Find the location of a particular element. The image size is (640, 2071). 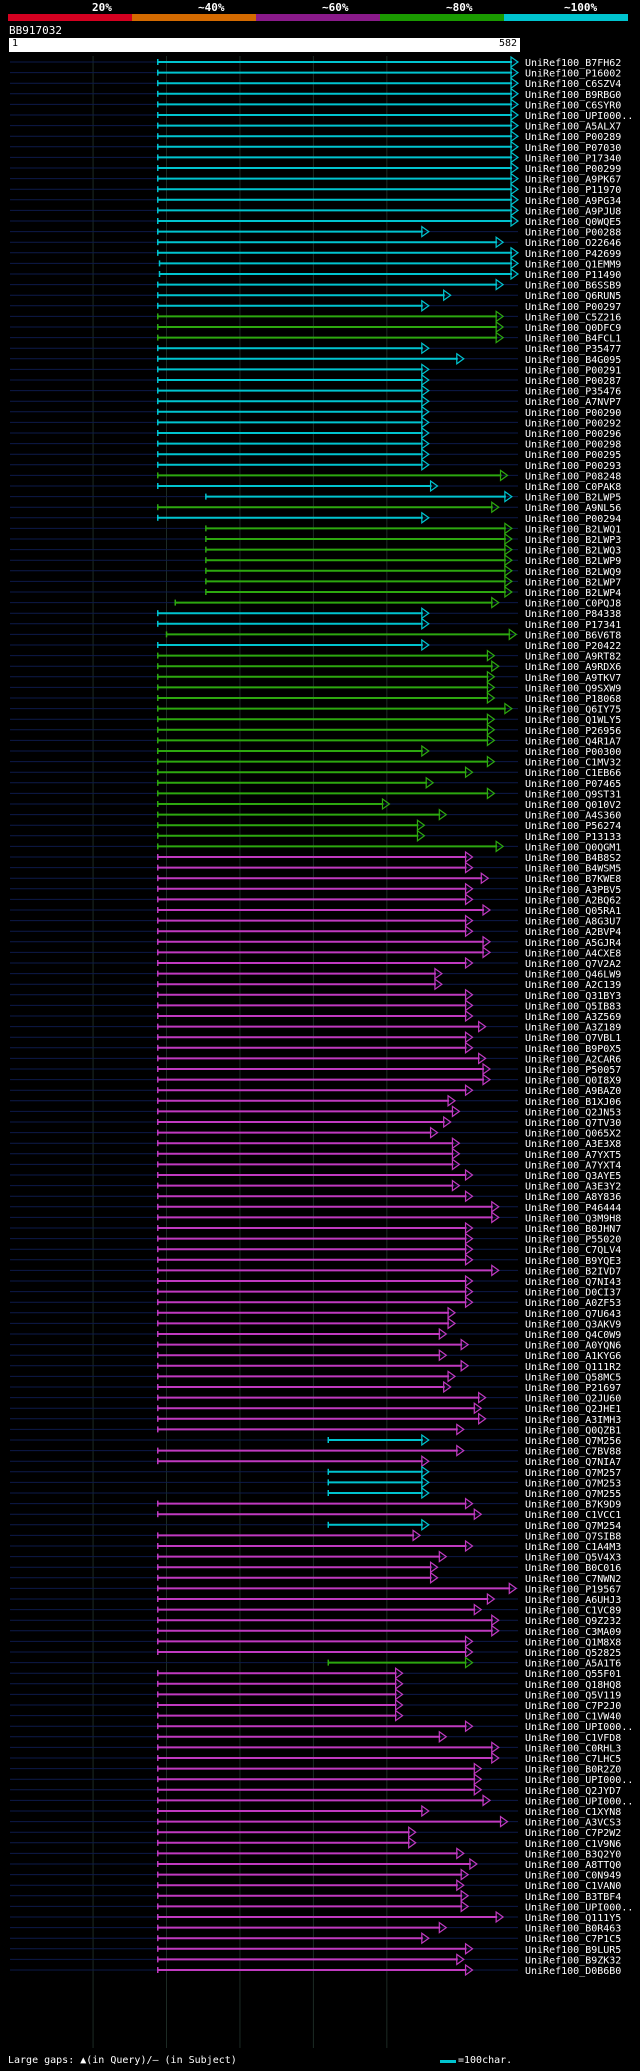

hit-label: UniRef100_A6UHJ3 is located at coordinates (573, 1600).